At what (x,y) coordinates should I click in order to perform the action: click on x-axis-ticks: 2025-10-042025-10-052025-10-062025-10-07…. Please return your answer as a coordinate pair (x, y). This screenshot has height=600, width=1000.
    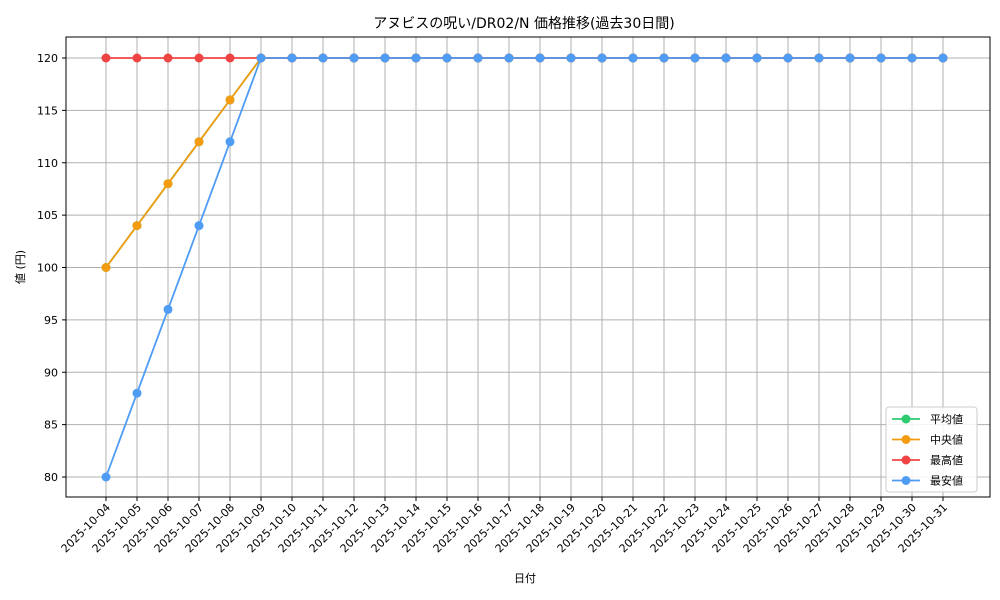
    Looking at the image, I should click on (504, 526).